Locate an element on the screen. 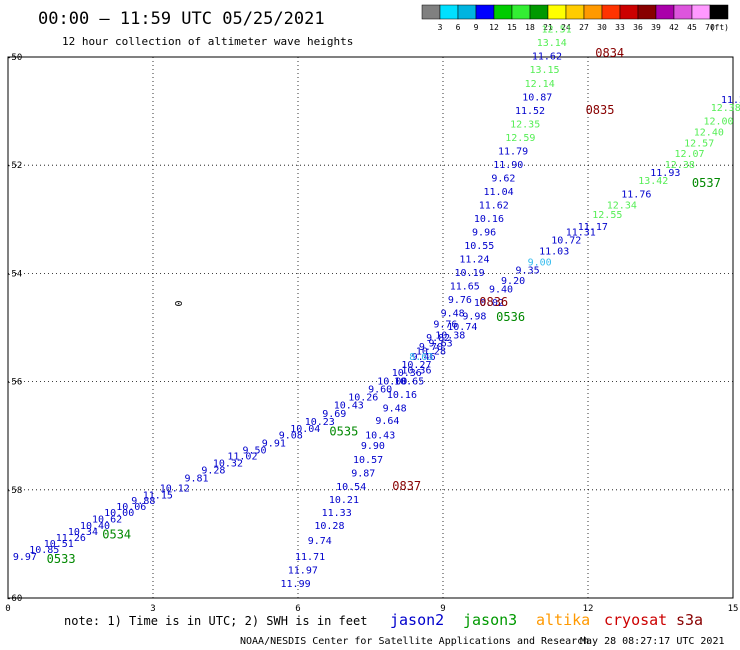 This screenshot has height=650, width=740. y-tick-label: -52 is located at coordinates (14, 166).